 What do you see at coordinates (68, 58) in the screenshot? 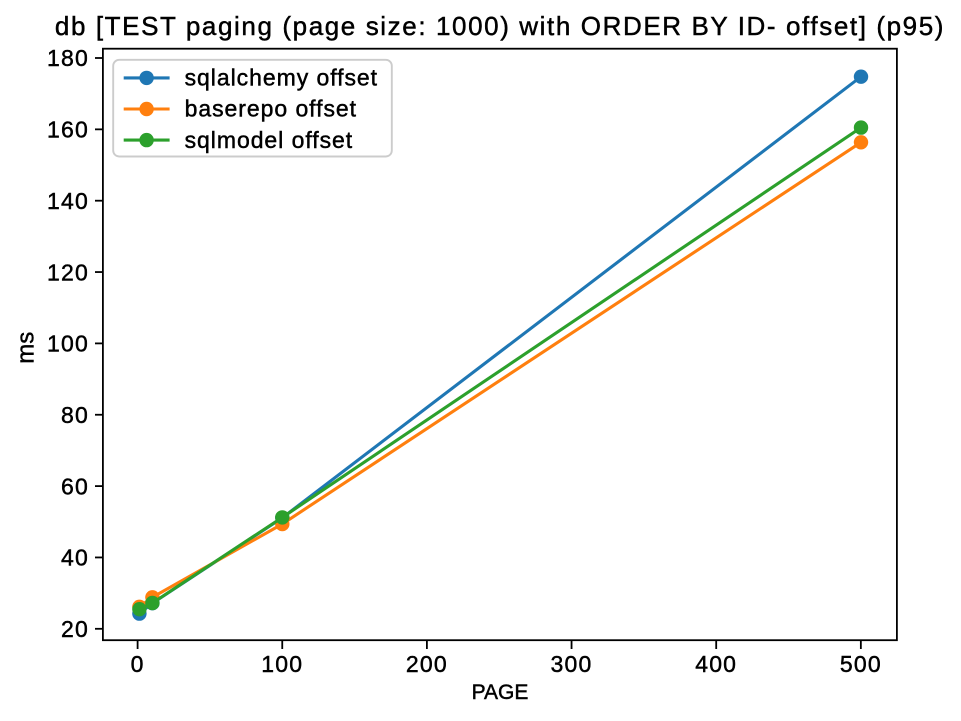
I see `svg-text: 180` at bounding box center [68, 58].